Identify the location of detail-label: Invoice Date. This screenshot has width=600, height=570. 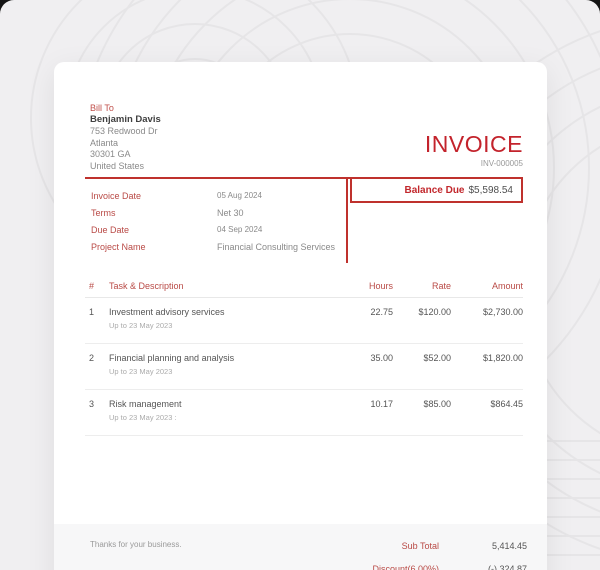
(116, 195).